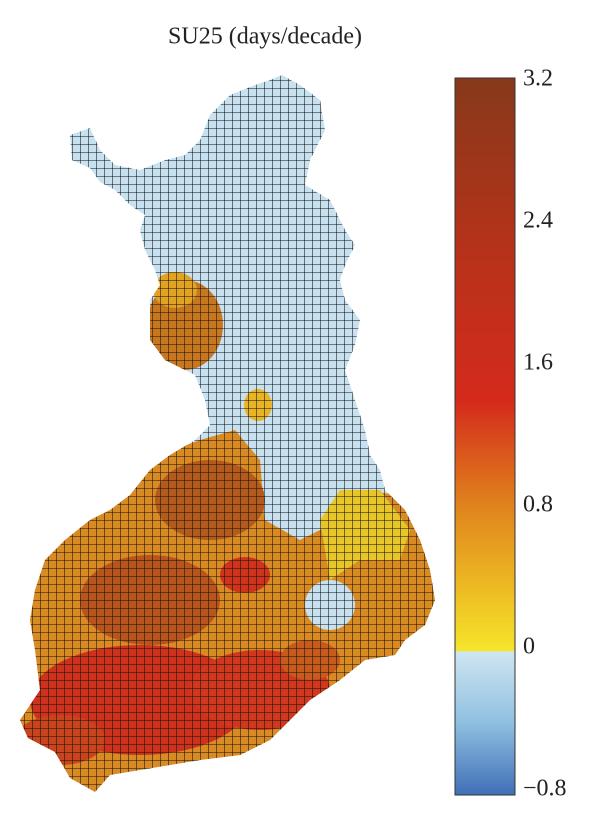 Image resolution: width=600 pixels, height=827 pixels. I want to click on colorbar-tick-label: −0.8, so click(545, 789).